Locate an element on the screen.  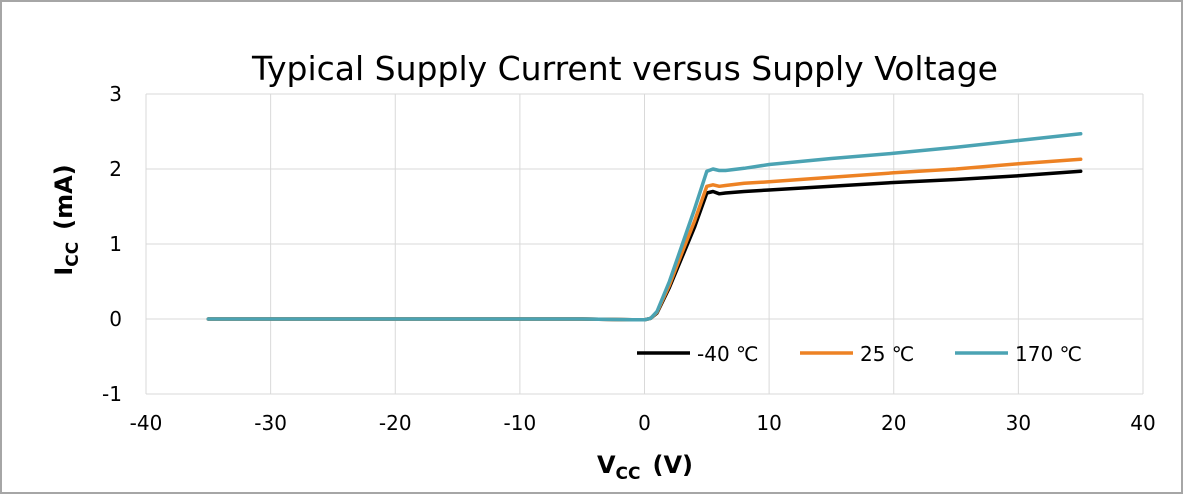
legend-label-3: 170 ℃ is located at coordinates (1048, 354).